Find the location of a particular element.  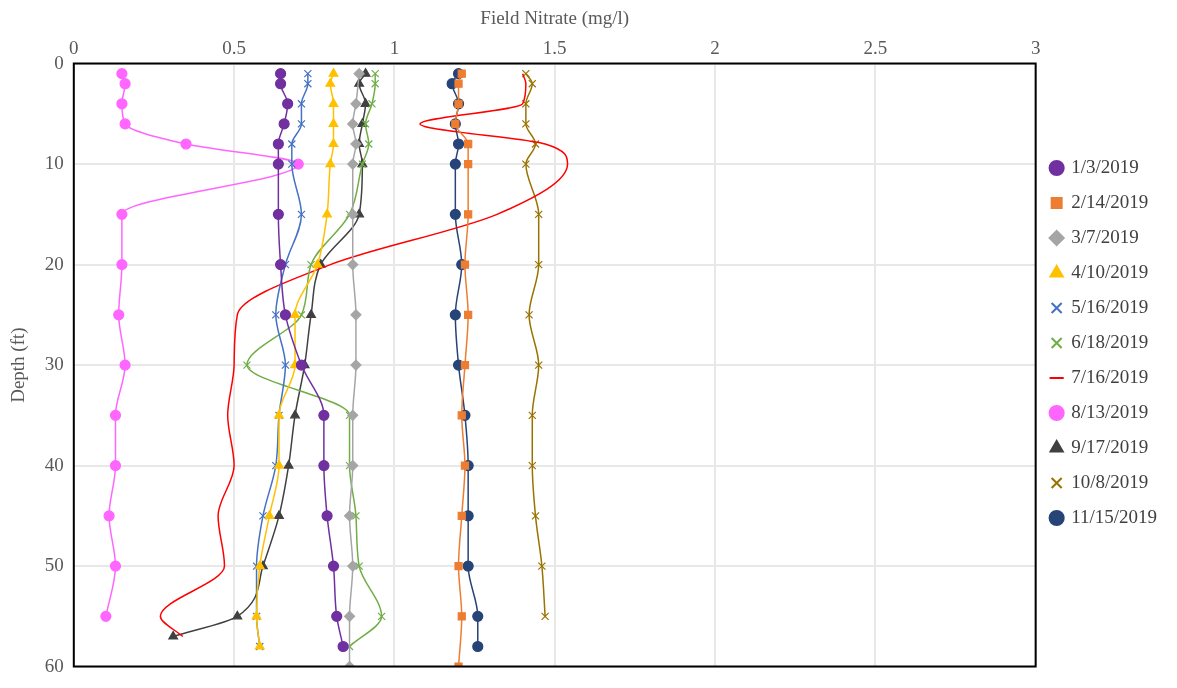

y-tick-label: 0 is located at coordinates (59, 62).